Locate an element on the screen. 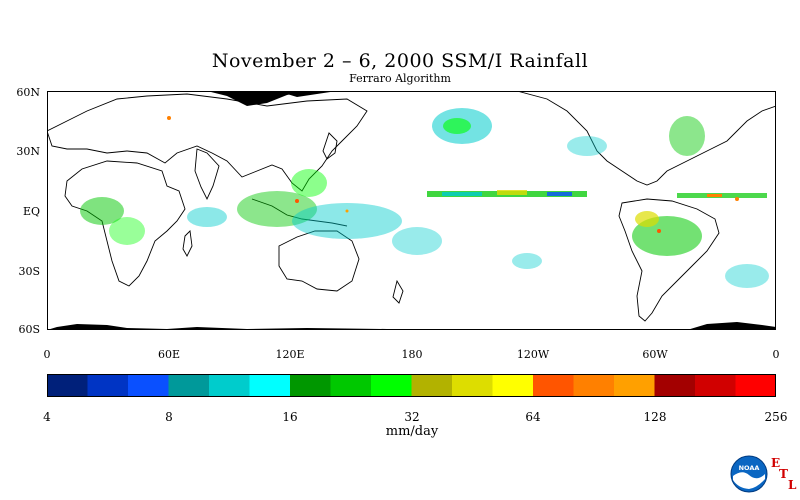 This screenshot has width=800, height=500. australia-coast is located at coordinates (319, 261).